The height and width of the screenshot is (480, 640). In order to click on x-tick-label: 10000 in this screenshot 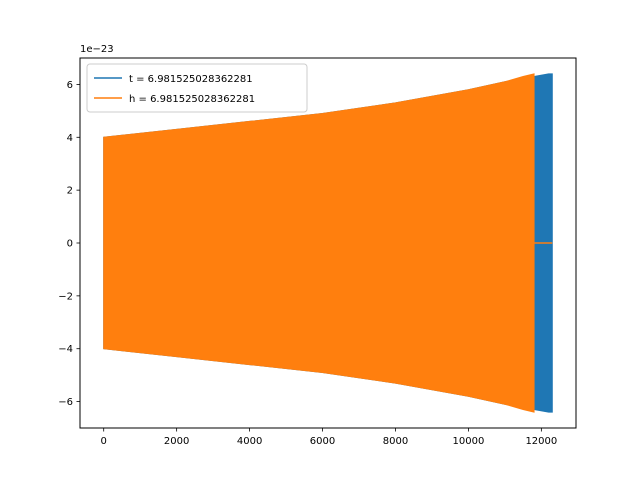, I will do `click(469, 441)`.